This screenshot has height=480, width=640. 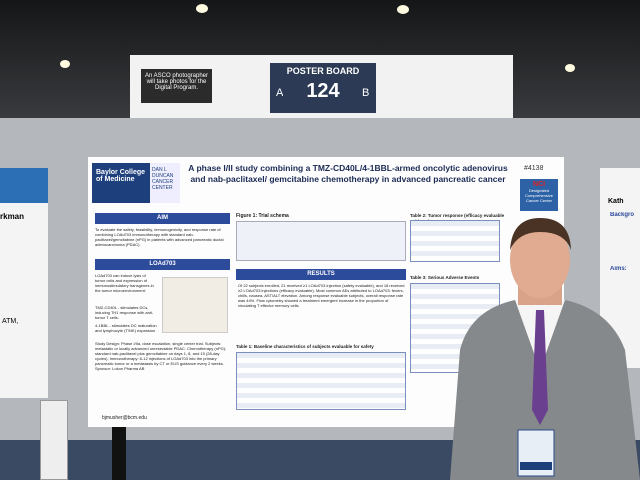 I want to click on figure-caption: Figure 1: Trial schema, so click(x=262, y=216).